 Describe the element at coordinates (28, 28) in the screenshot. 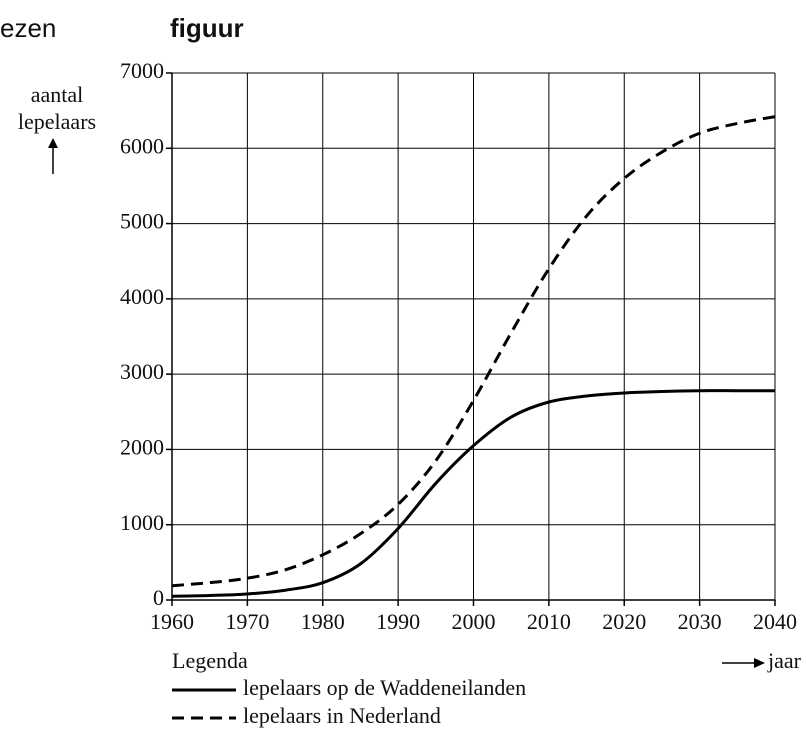

I see `cut-off-text: ezen` at that location.